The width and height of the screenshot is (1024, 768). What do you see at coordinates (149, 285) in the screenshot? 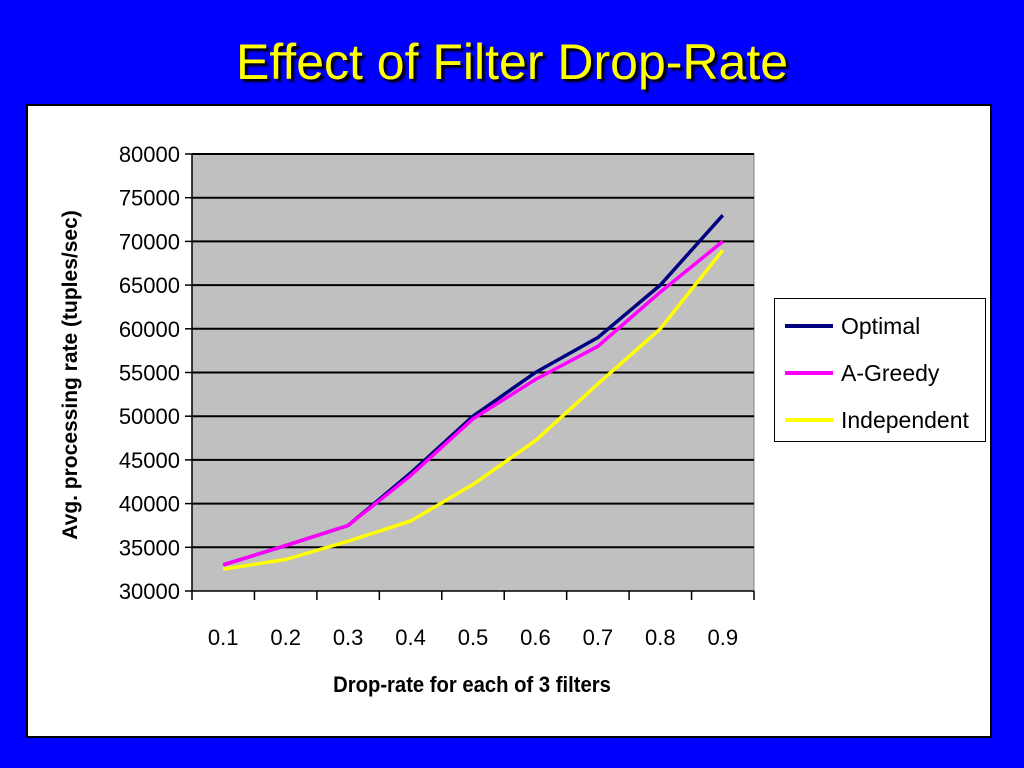
I see `y-tick-label: 65000` at bounding box center [149, 285].